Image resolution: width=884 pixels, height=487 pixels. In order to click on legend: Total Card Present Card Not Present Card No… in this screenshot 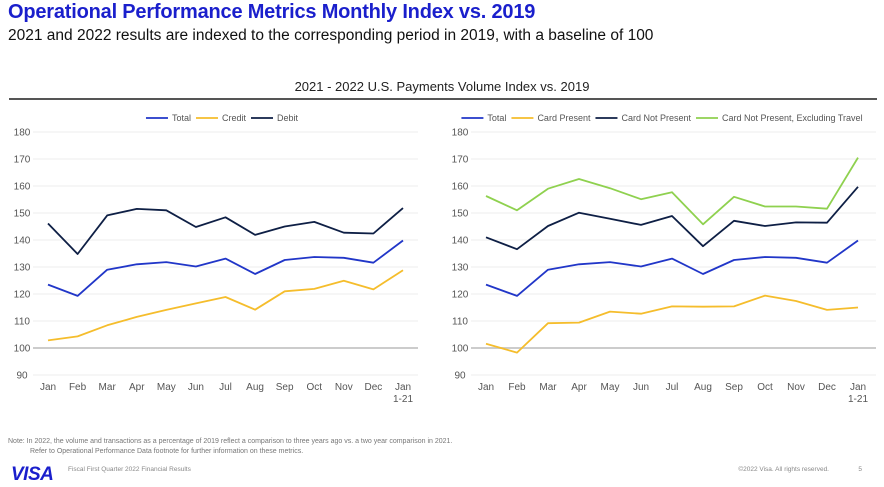, I will do `click(662, 118)`.